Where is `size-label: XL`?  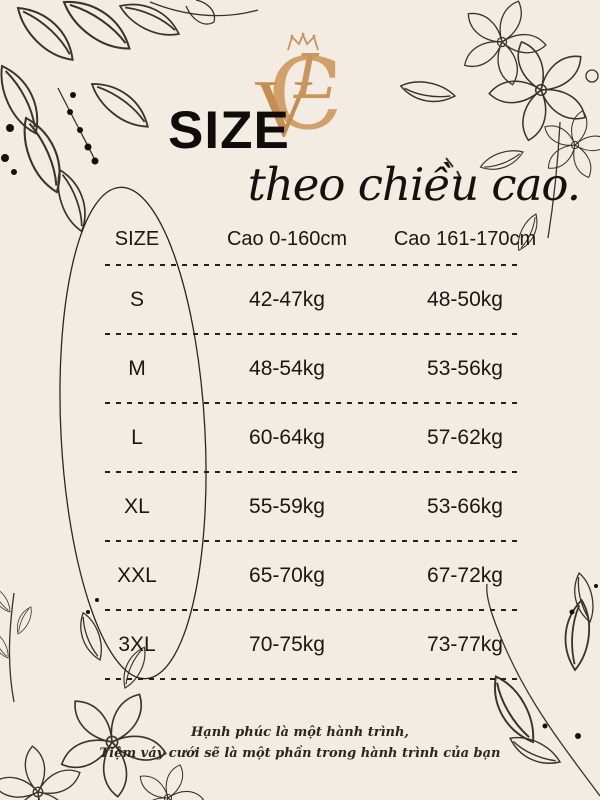 size-label: XL is located at coordinates (137, 506).